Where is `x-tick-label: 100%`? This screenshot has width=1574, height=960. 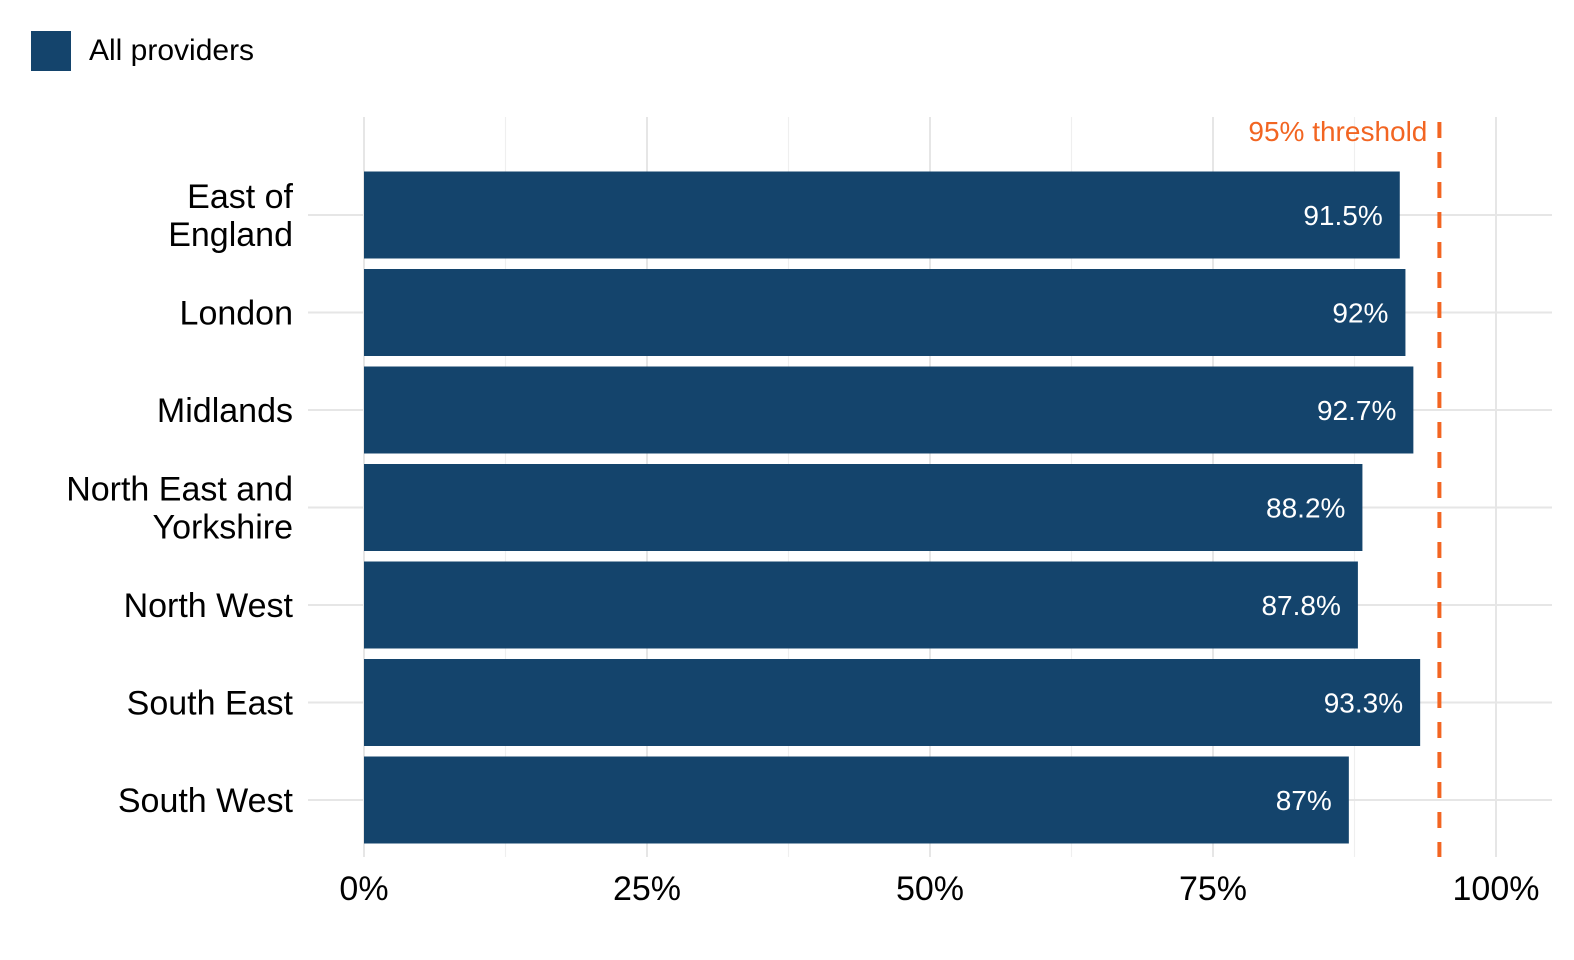
x-tick-label: 100% is located at coordinates (1496, 889).